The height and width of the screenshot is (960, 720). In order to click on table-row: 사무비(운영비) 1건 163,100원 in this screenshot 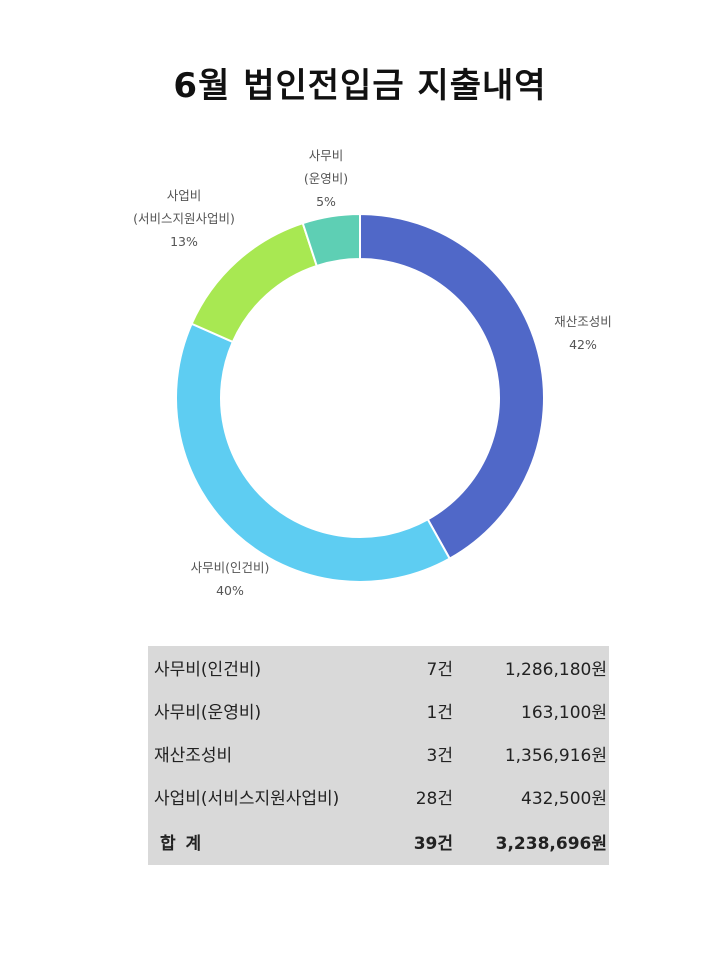, I will do `click(378, 710)`.